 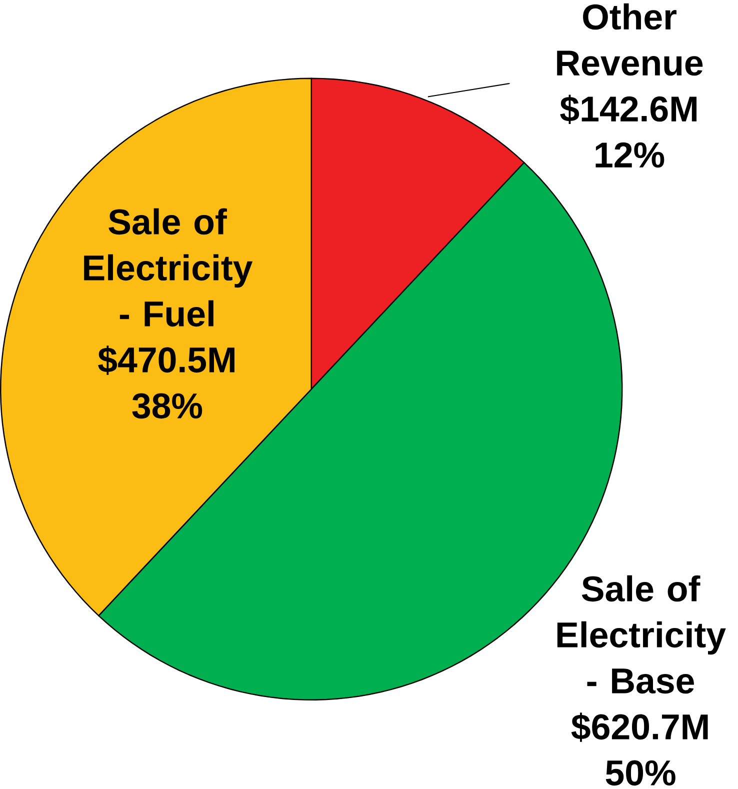 What do you see at coordinates (641, 773) in the screenshot?
I see `data-label: 50%` at bounding box center [641, 773].